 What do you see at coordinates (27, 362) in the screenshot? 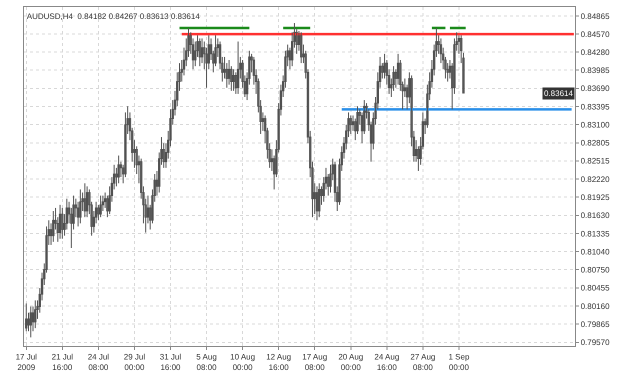
I see `x-tick-label: 17 Jul 2009` at bounding box center [27, 362].